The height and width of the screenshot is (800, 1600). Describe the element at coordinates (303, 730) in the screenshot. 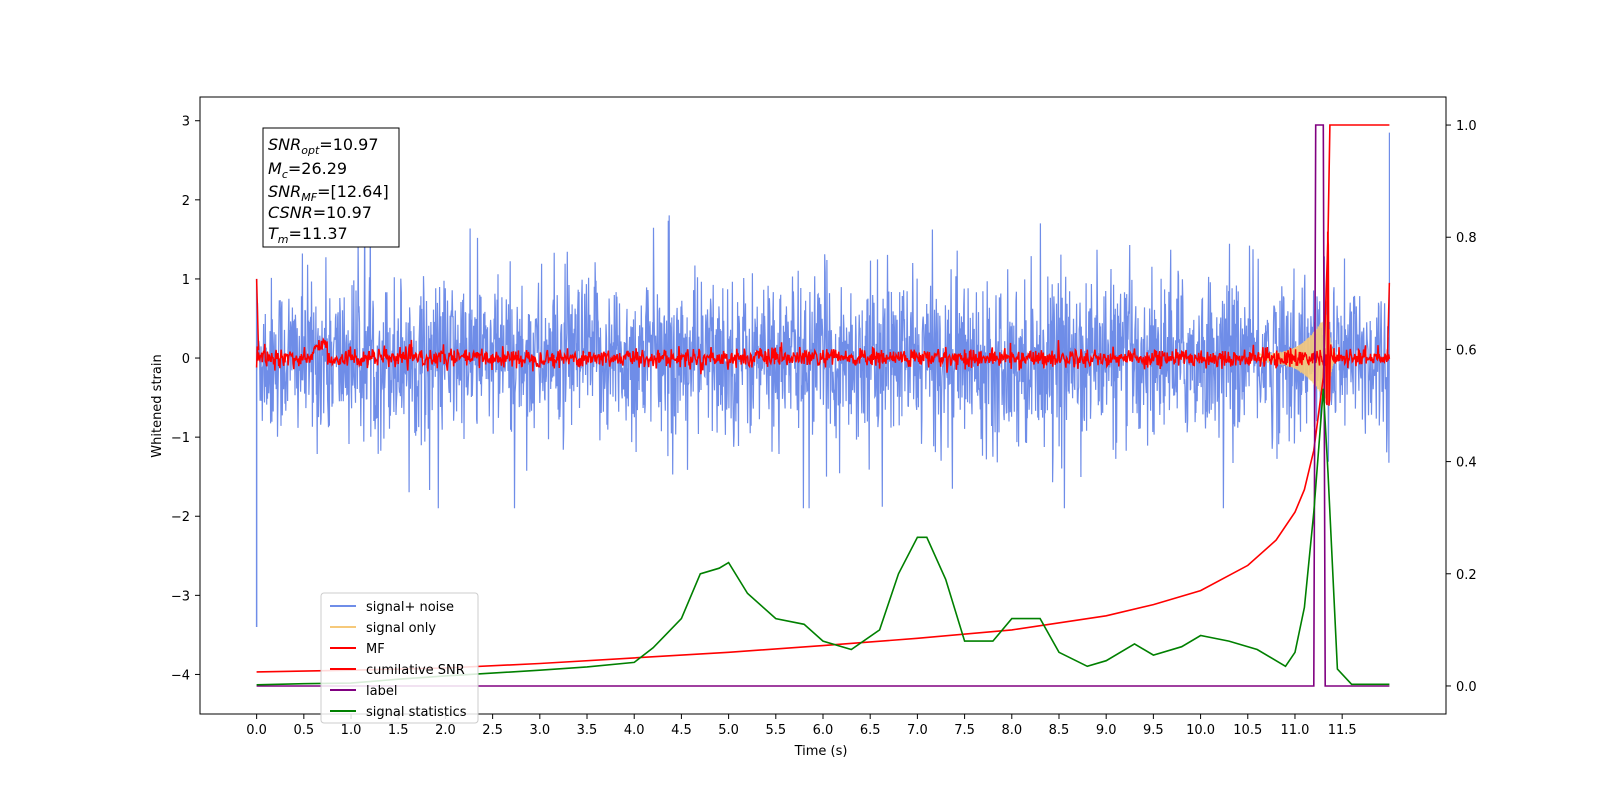

I see `x-tick-label: 0.5` at that location.